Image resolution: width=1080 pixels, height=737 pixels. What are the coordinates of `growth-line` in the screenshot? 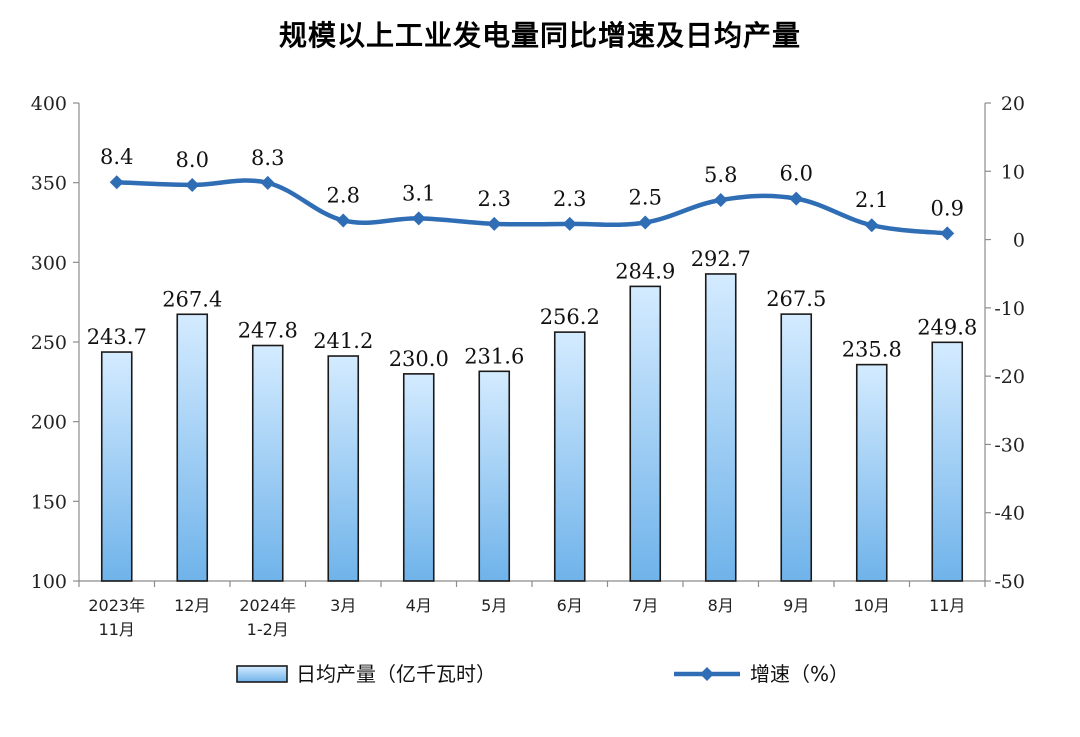 It's located at (532, 207).